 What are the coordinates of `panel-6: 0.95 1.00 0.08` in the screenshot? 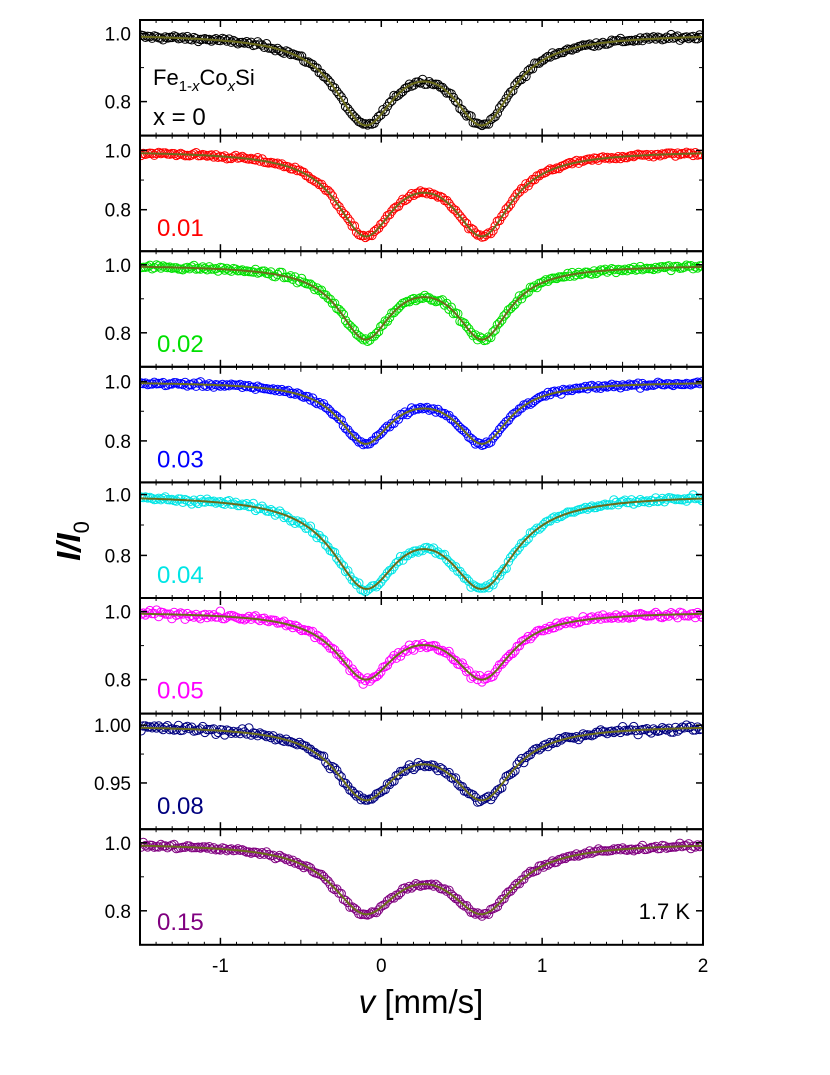 It's located at (399, 771).